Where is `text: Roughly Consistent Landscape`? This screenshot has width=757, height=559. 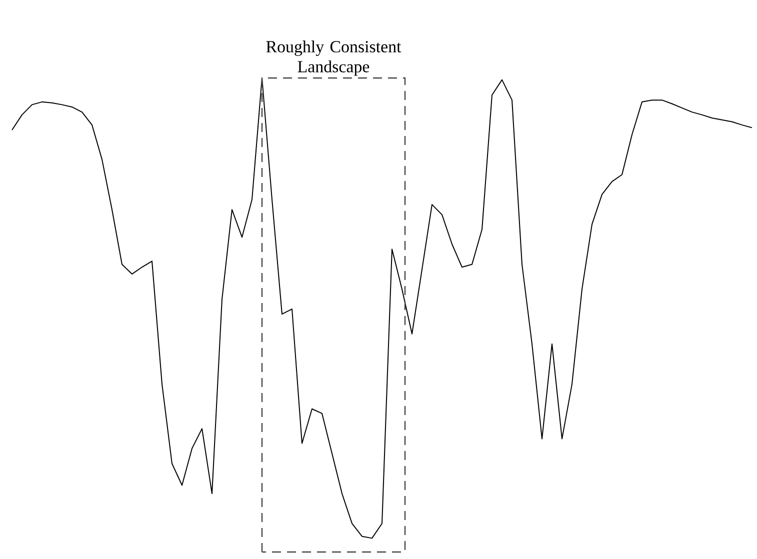 text: Roughly Consistent Landscape is located at coordinates (334, 58).